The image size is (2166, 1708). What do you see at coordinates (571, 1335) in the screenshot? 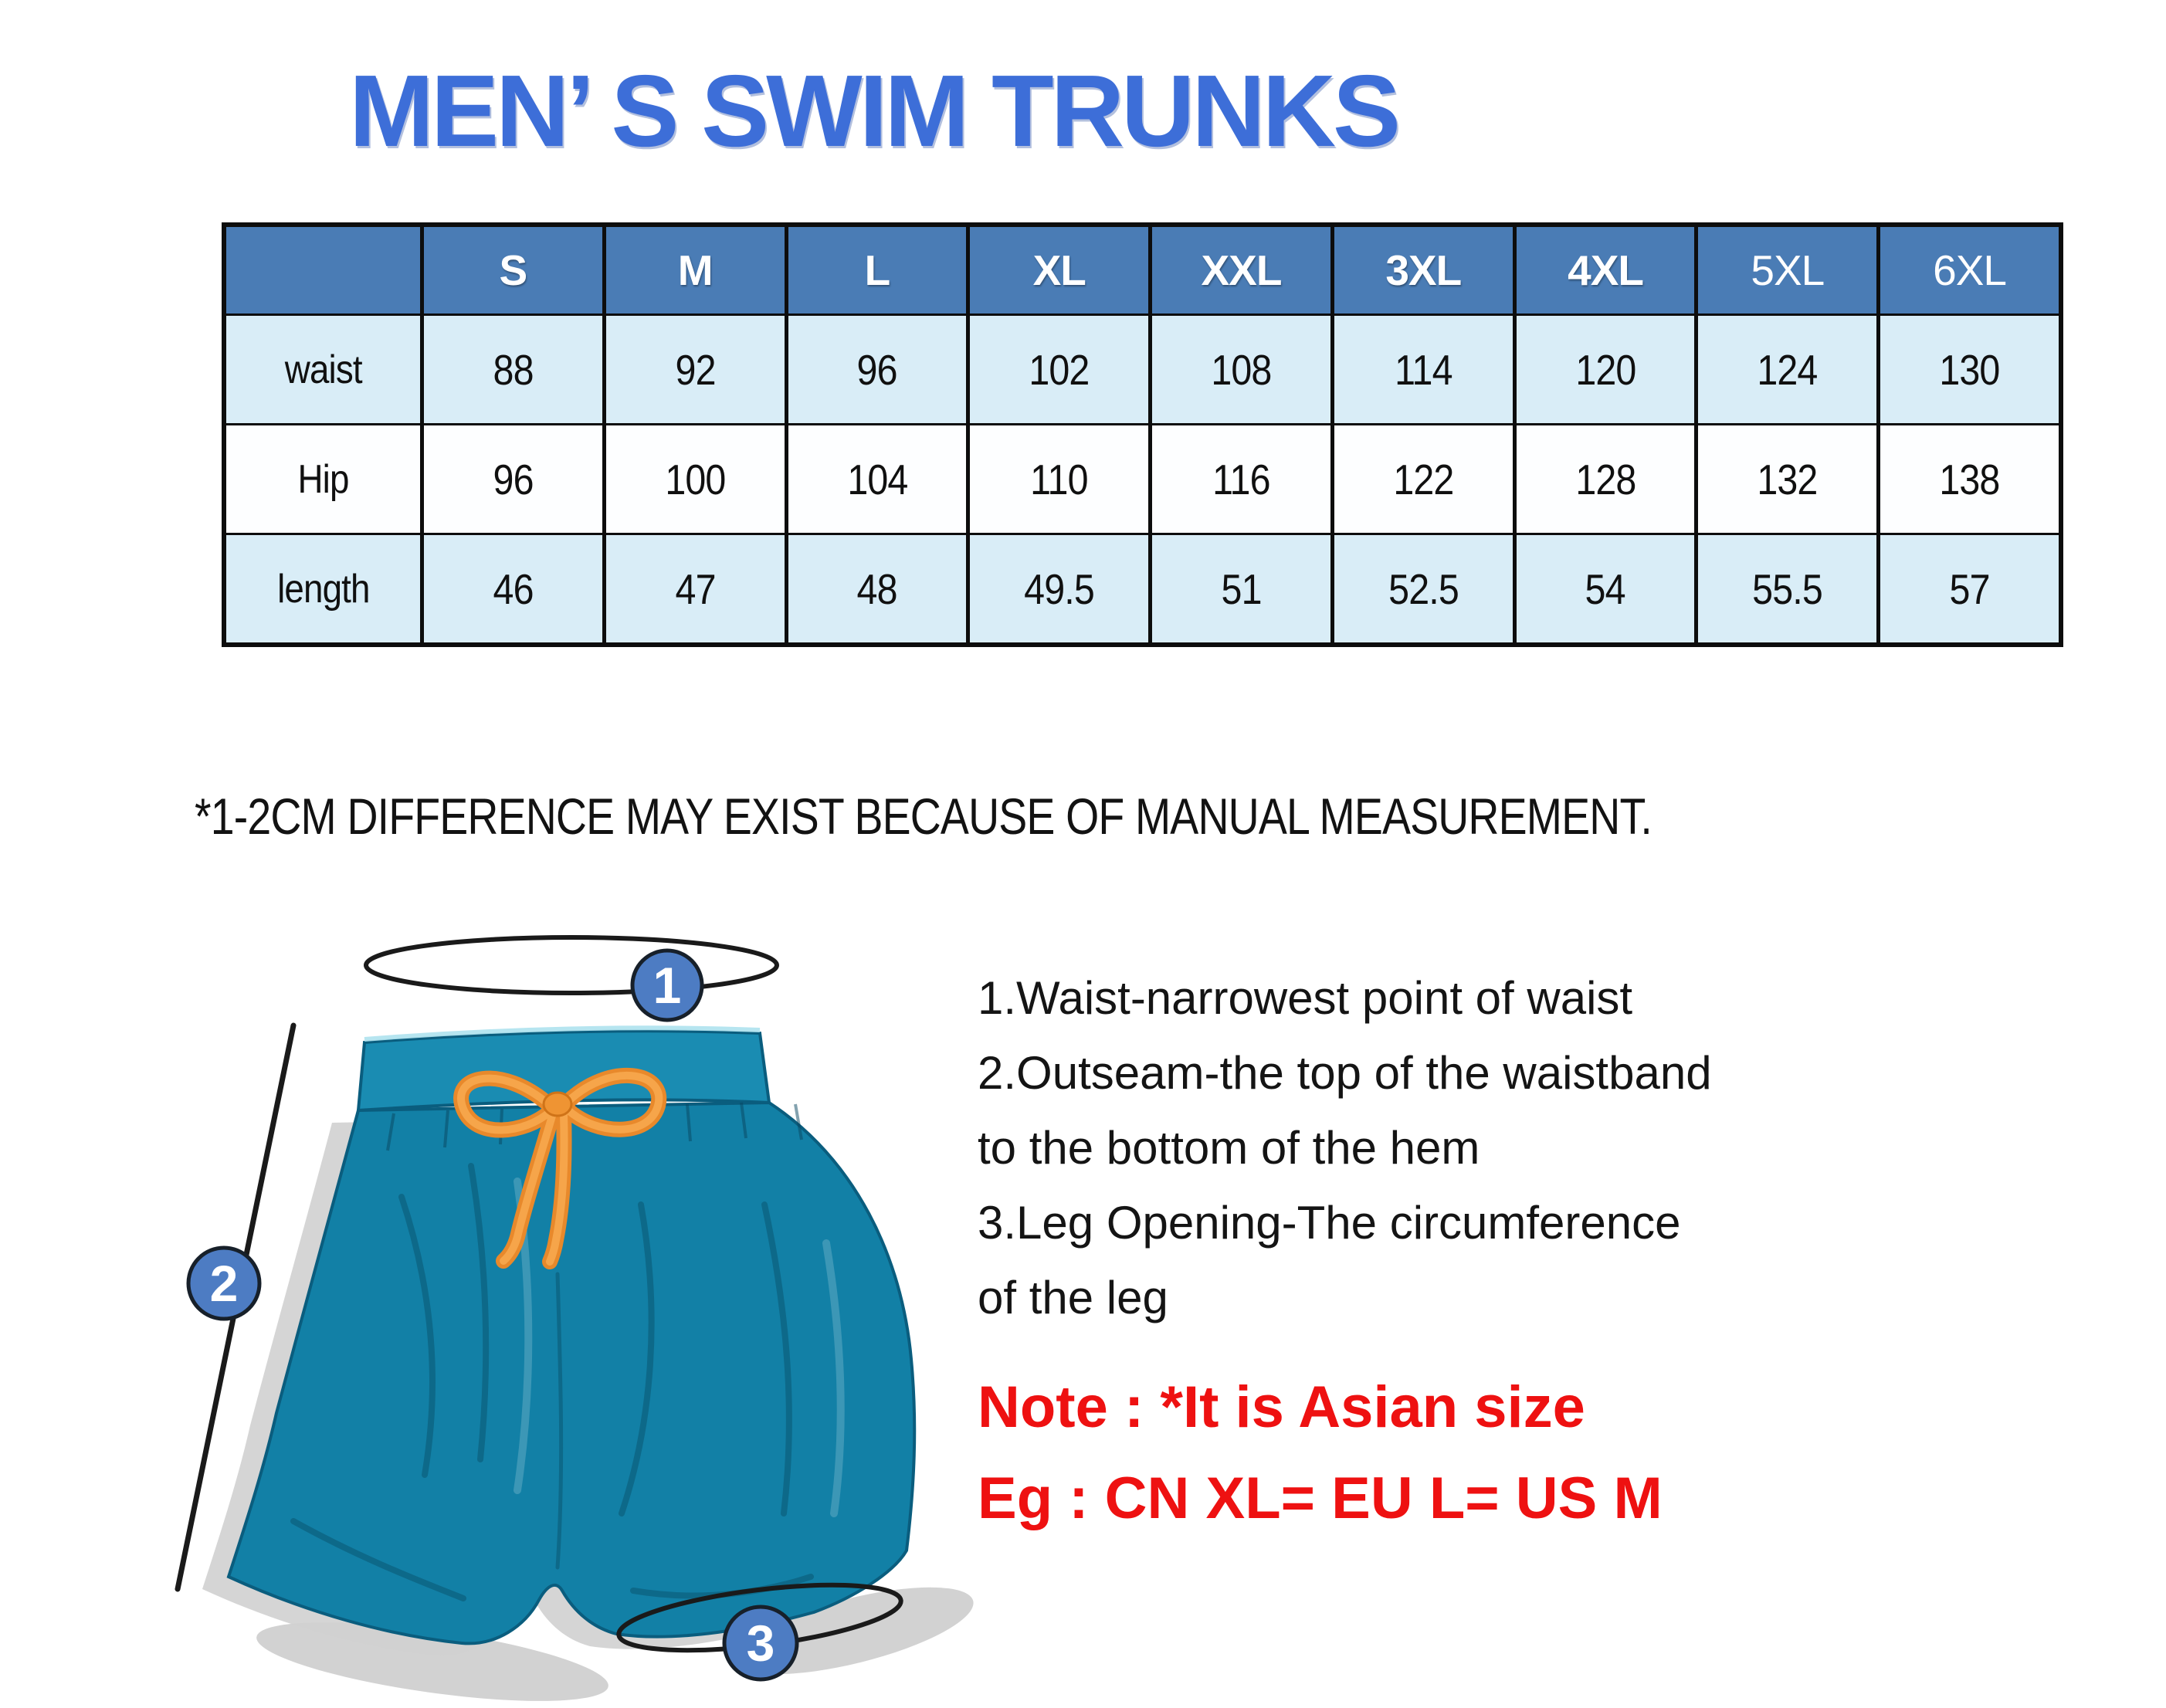
I see `swim-trunks-illustration` at bounding box center [571, 1335].